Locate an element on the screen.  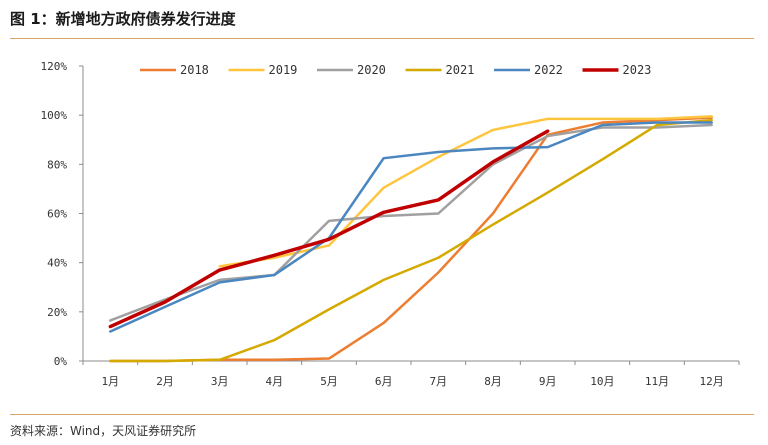
figure-title: 图 1：新增地方政府债券发行进度 is located at coordinates (123, 19).